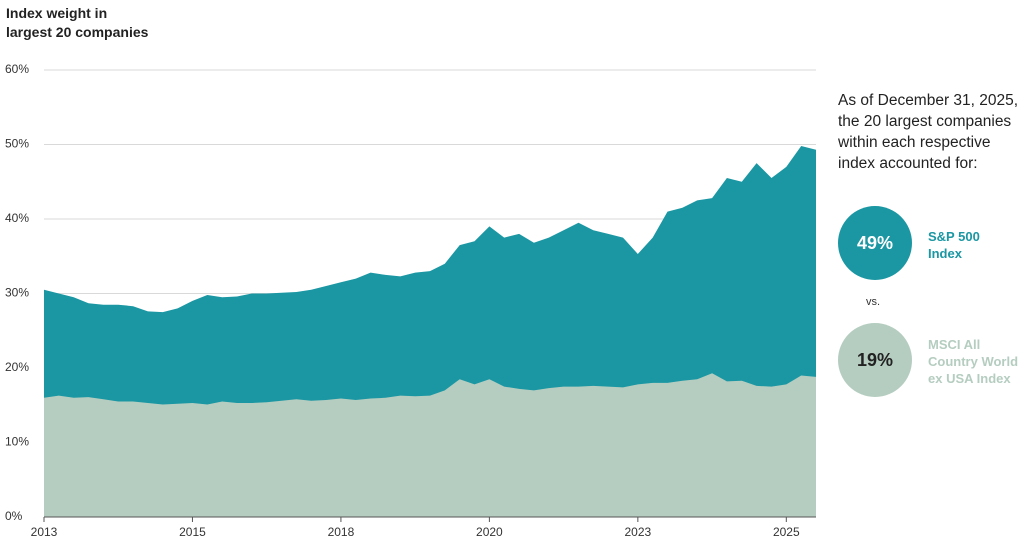 This screenshot has width=1024, height=546. What do you see at coordinates (17, 442) in the screenshot?
I see `y-tick-label: 10%` at bounding box center [17, 442].